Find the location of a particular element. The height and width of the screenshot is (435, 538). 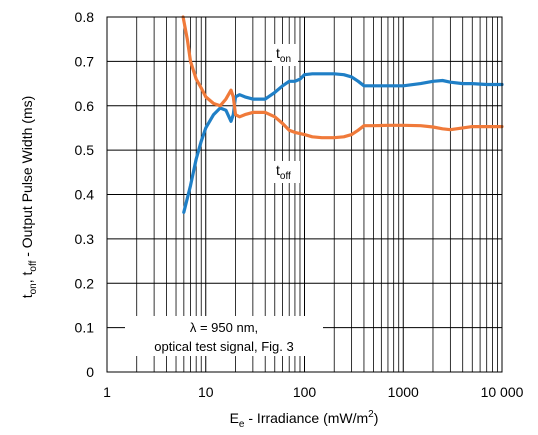

series-label-ton: ton is located at coordinates (283, 55).